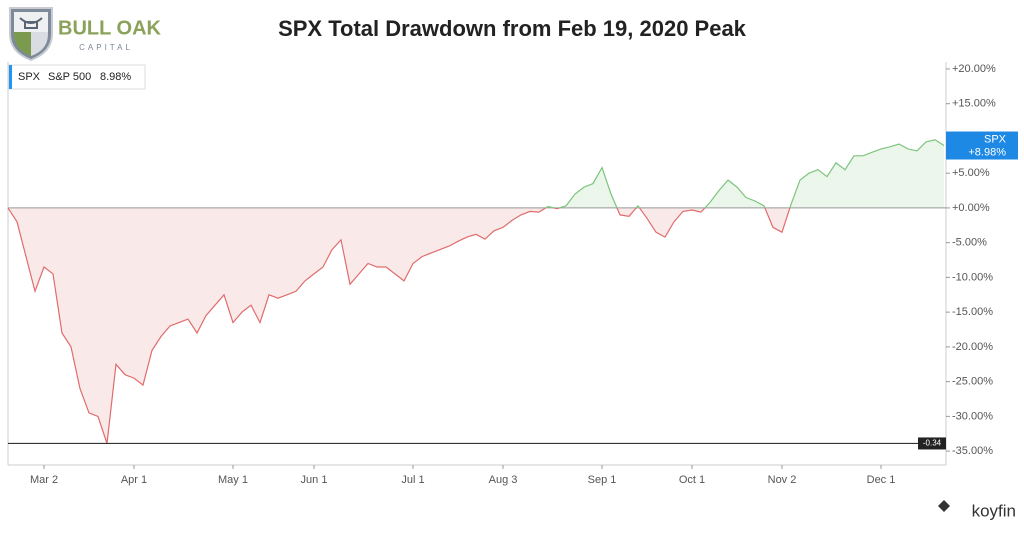  Describe the element at coordinates (134, 480) in the screenshot. I see `x-tick-label: Apr 1` at that location.